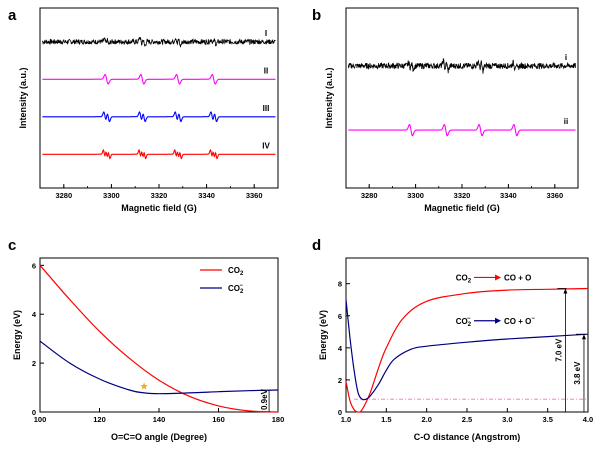  What do you see at coordinates (278, 419) in the screenshot?
I see `panel-c-xtick-label: 180` at bounding box center [278, 419].